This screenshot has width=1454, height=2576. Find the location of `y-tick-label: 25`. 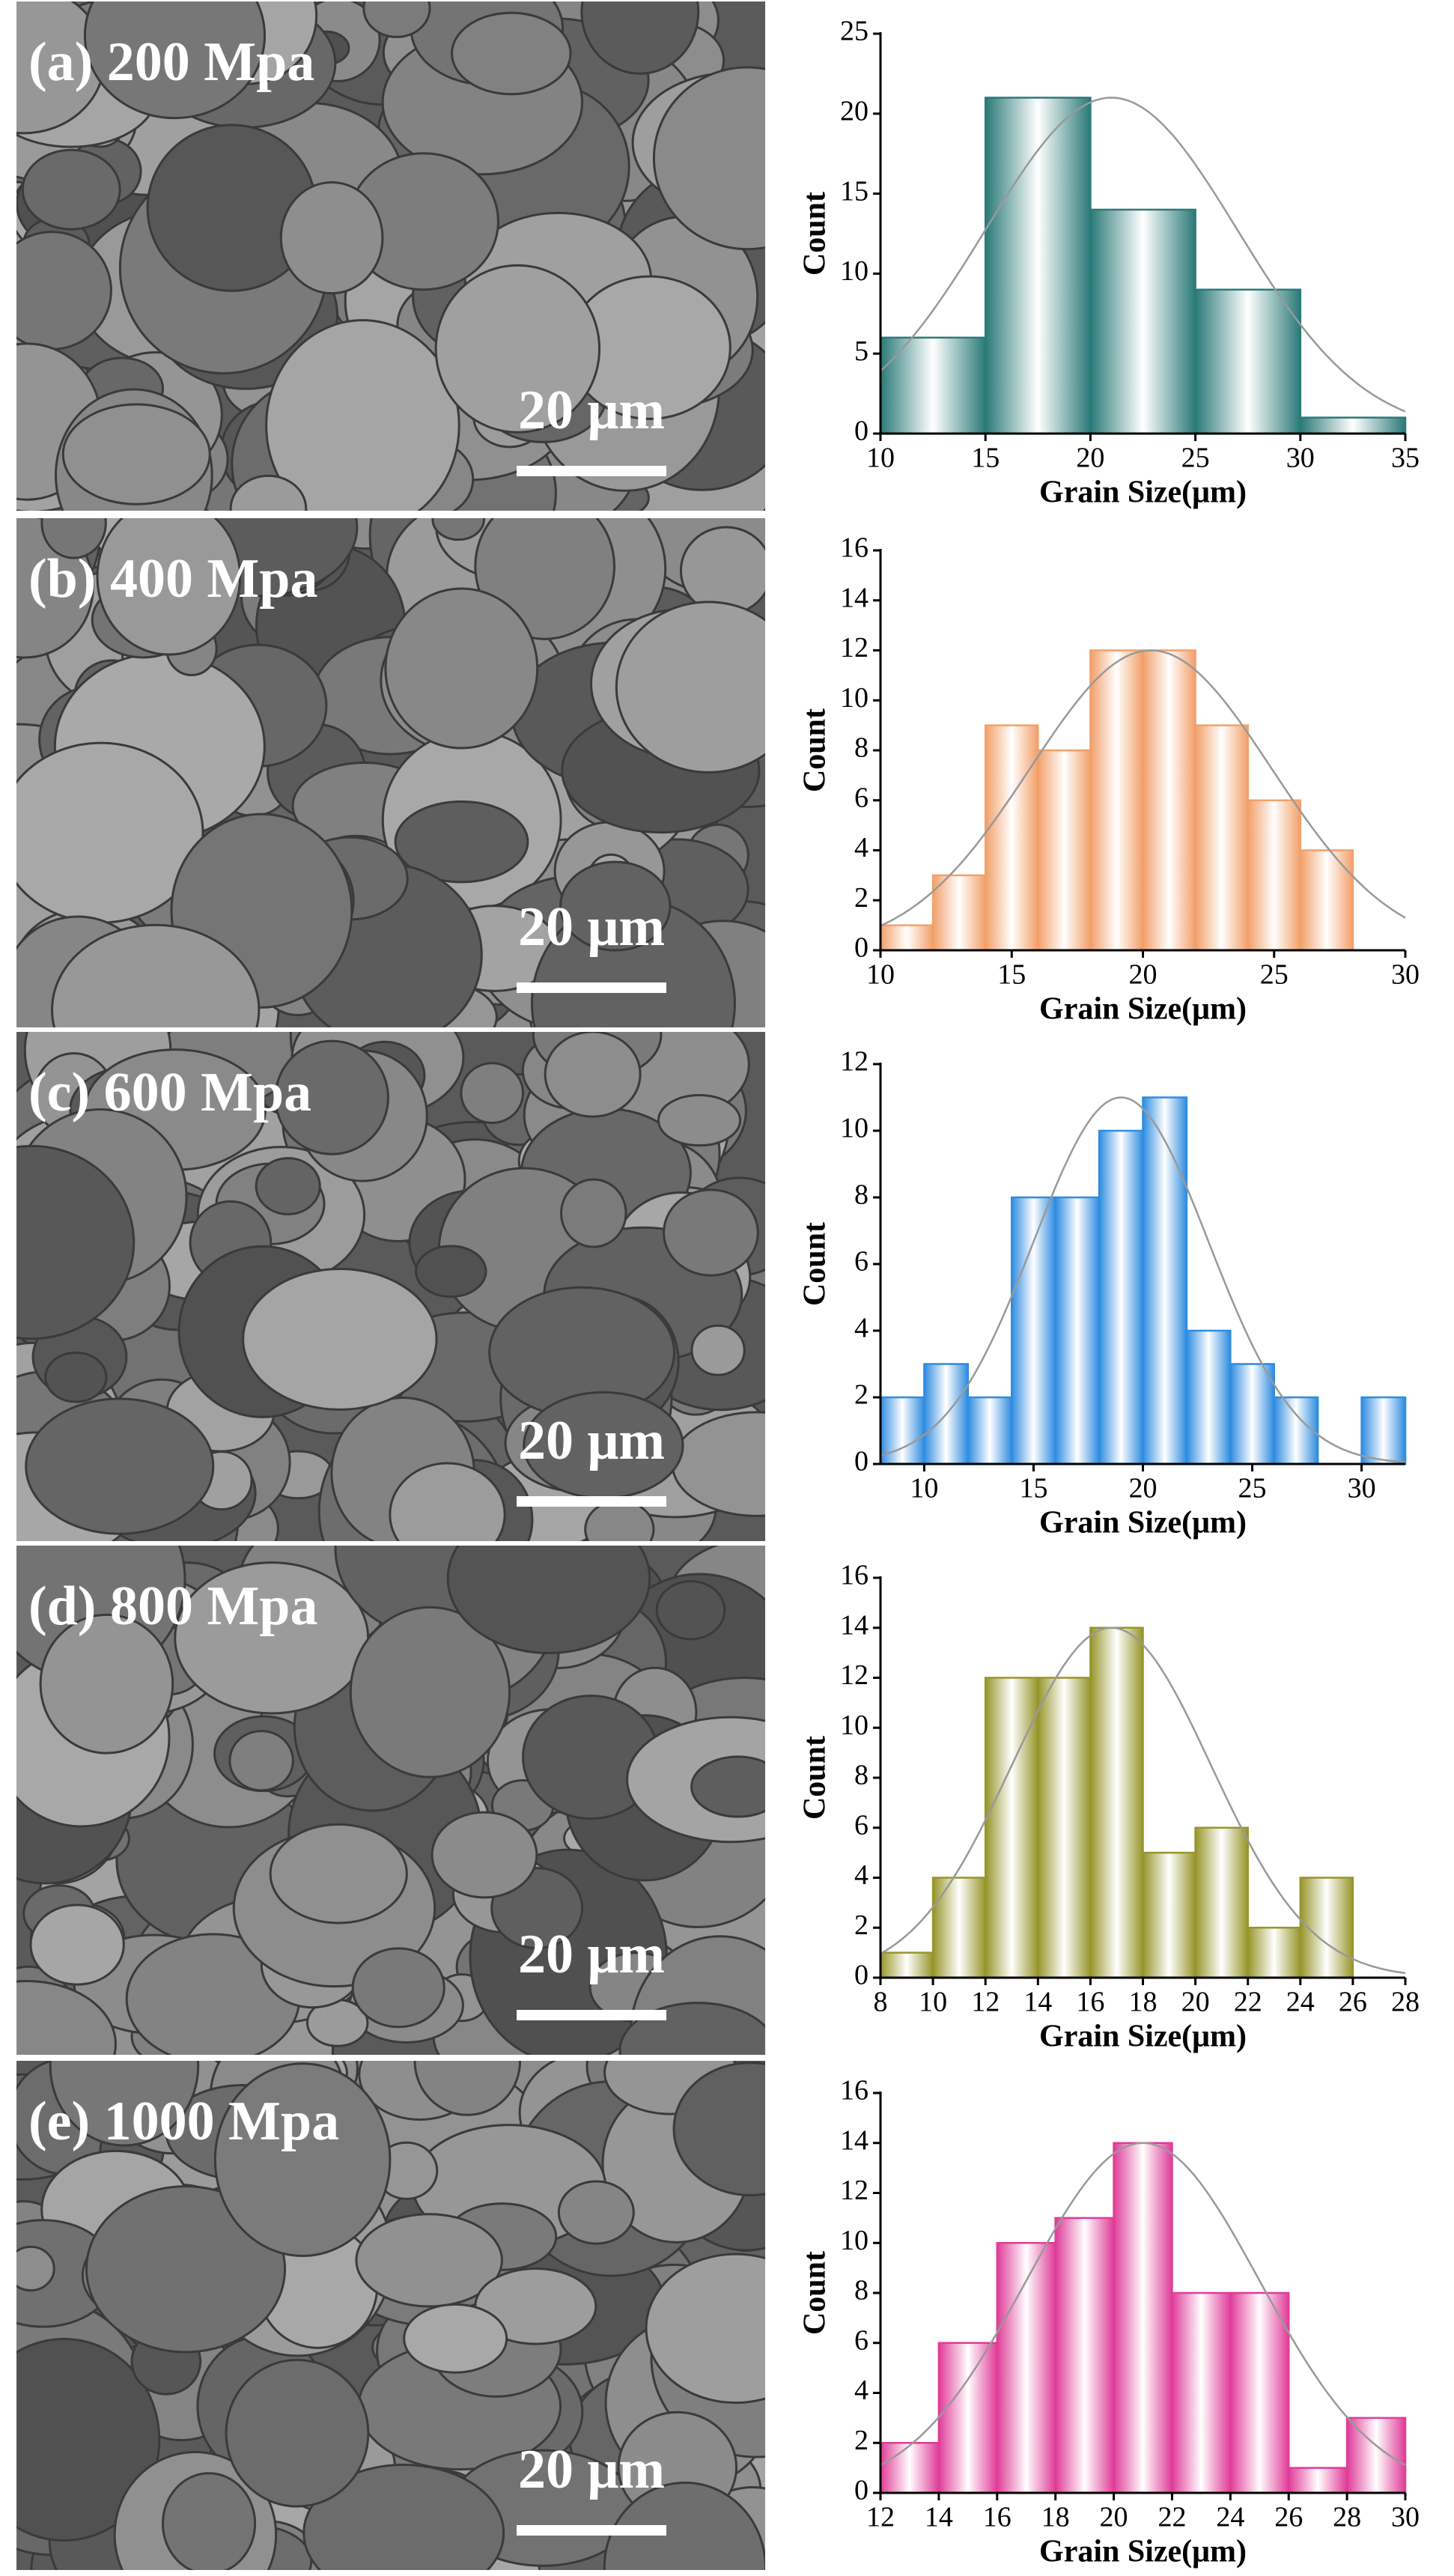

y-tick-label: 25 is located at coordinates (854, 31).